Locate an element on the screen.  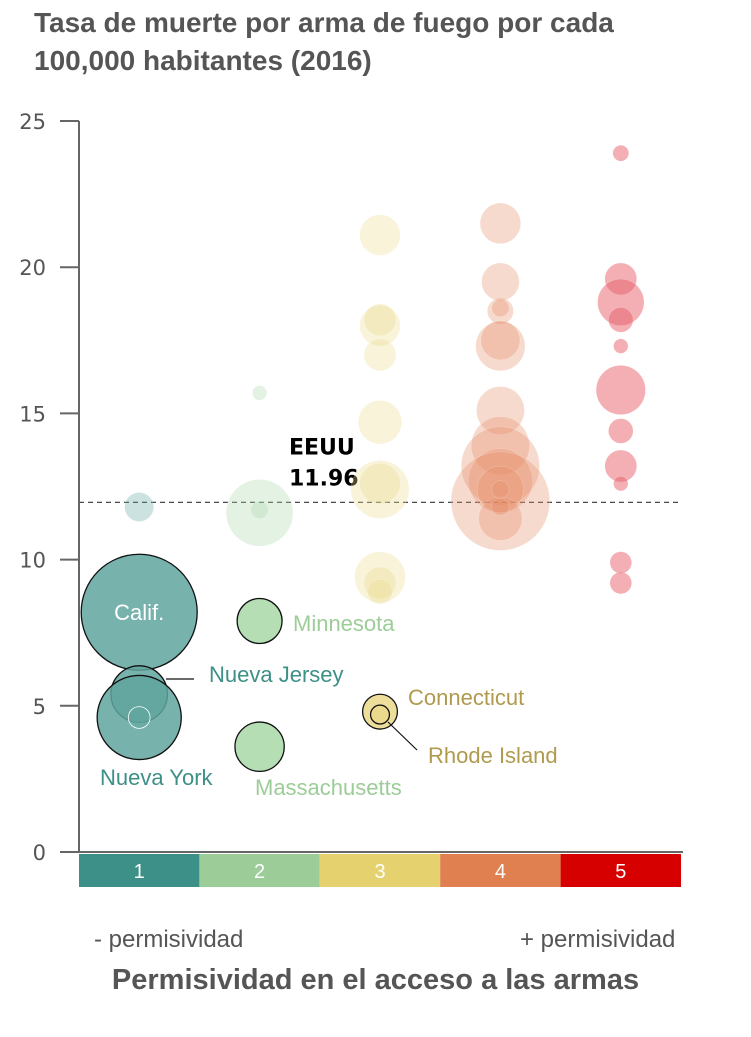
label-rhode-island: Rhode Island is located at coordinates (493, 755).